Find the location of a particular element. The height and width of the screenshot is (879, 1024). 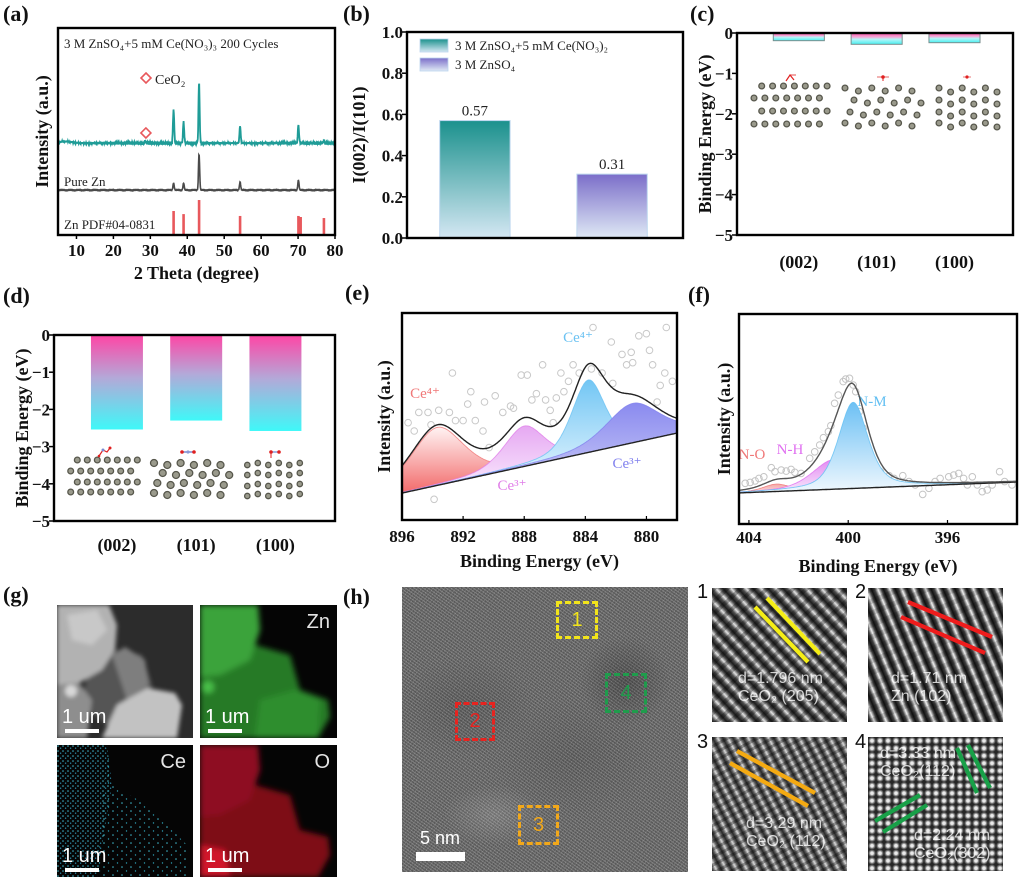

eds-map-zn: Zn 1 um is located at coordinates (268, 671).